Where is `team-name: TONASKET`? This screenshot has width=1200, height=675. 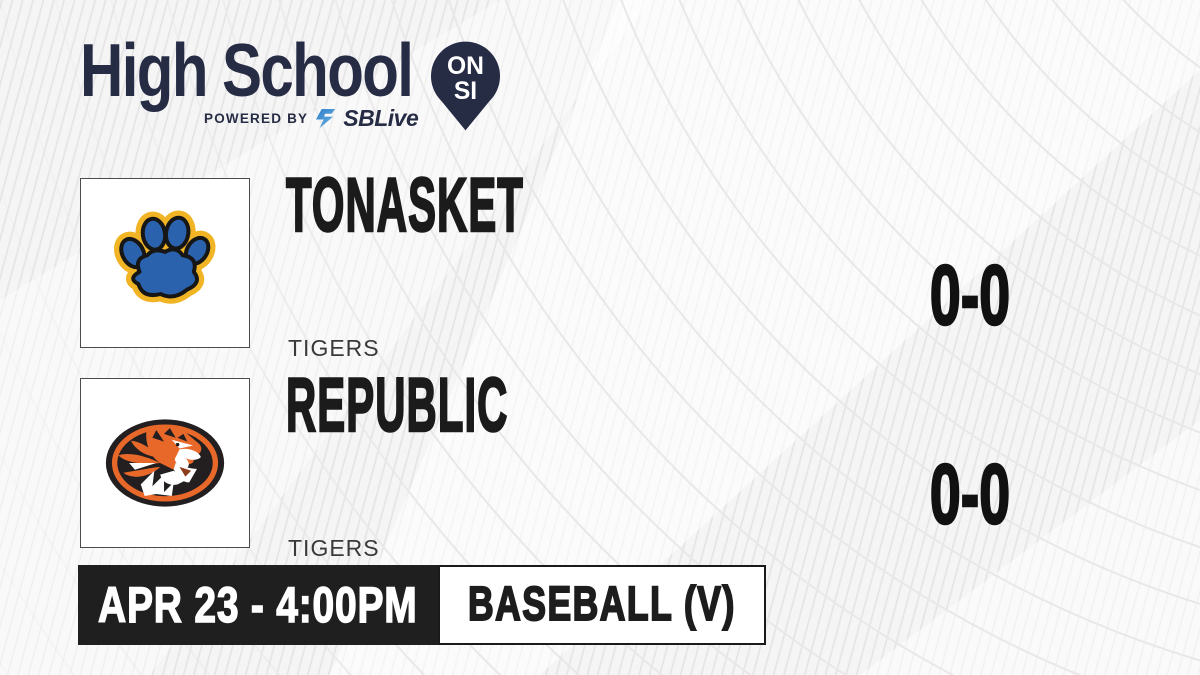 team-name: TONASKET is located at coordinates (404, 205).